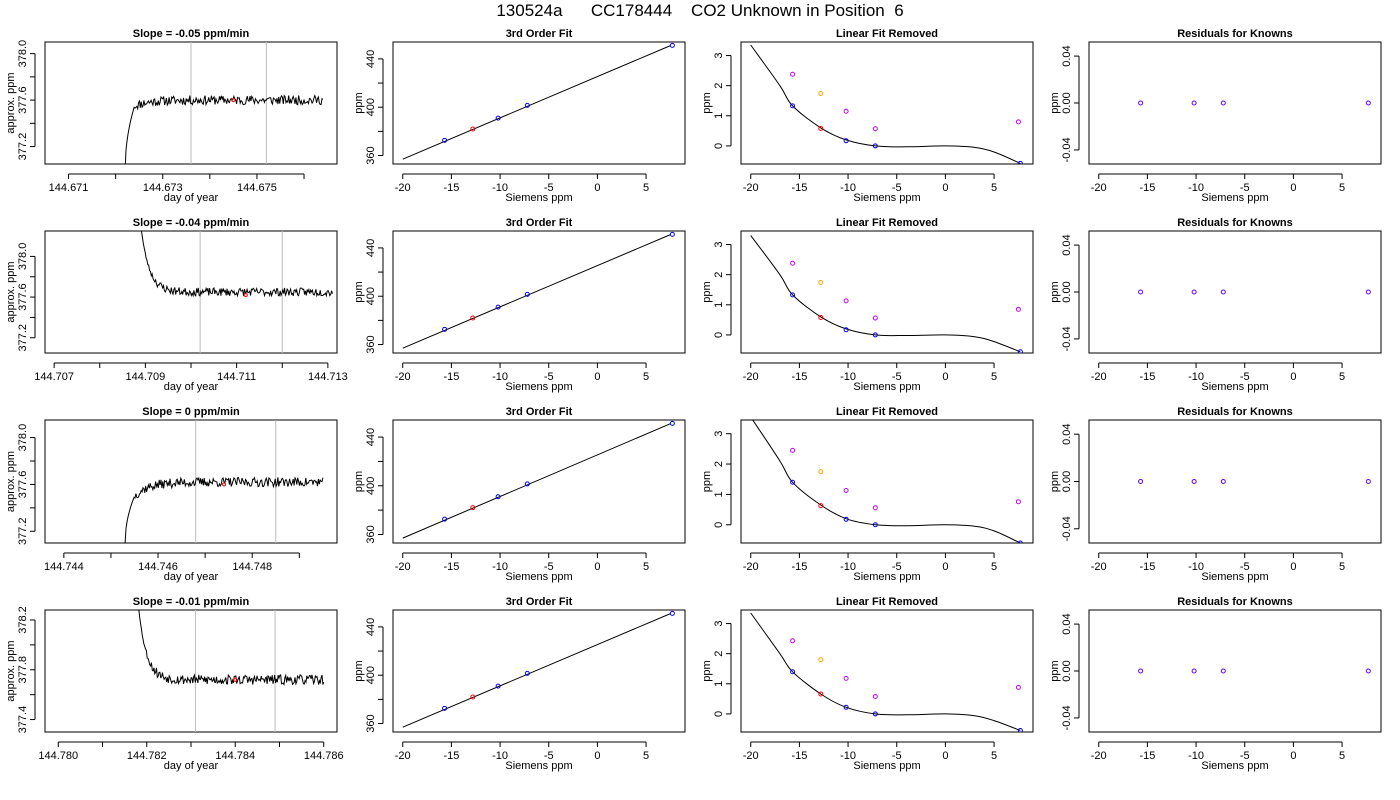  Describe the element at coordinates (536, 291) in the screenshot. I see `fit-line` at that location.